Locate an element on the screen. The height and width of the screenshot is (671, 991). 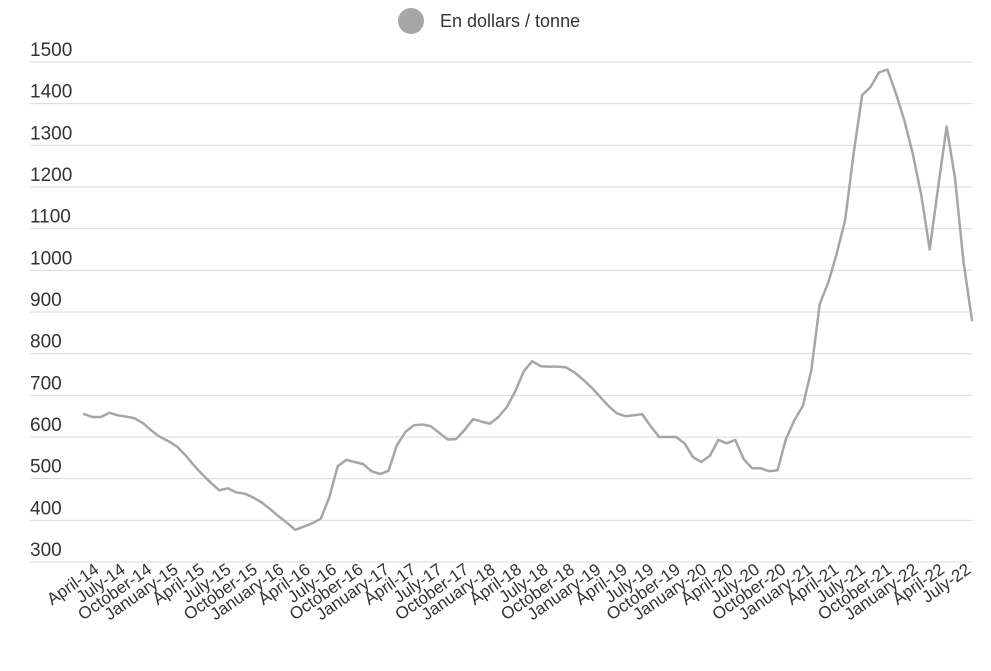
y-tick-label: 700 is located at coordinates (46, 383).